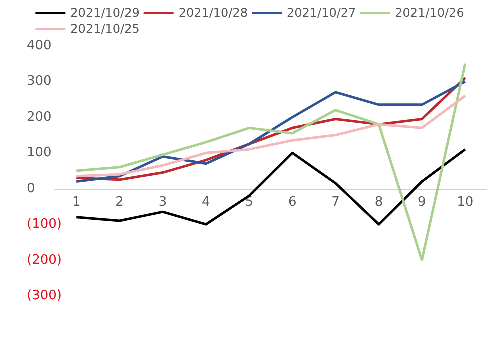 This screenshot has height=339, width=500. I want to click on y-tick-label: 200, so click(39, 117).